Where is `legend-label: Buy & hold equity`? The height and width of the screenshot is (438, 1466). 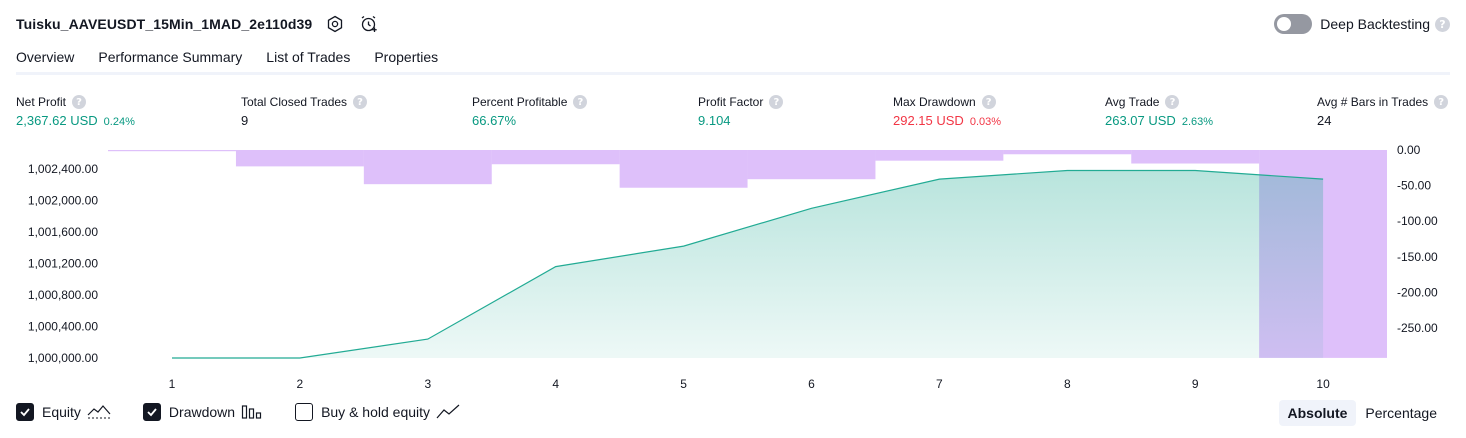 legend-label: Buy & hold equity is located at coordinates (376, 412).